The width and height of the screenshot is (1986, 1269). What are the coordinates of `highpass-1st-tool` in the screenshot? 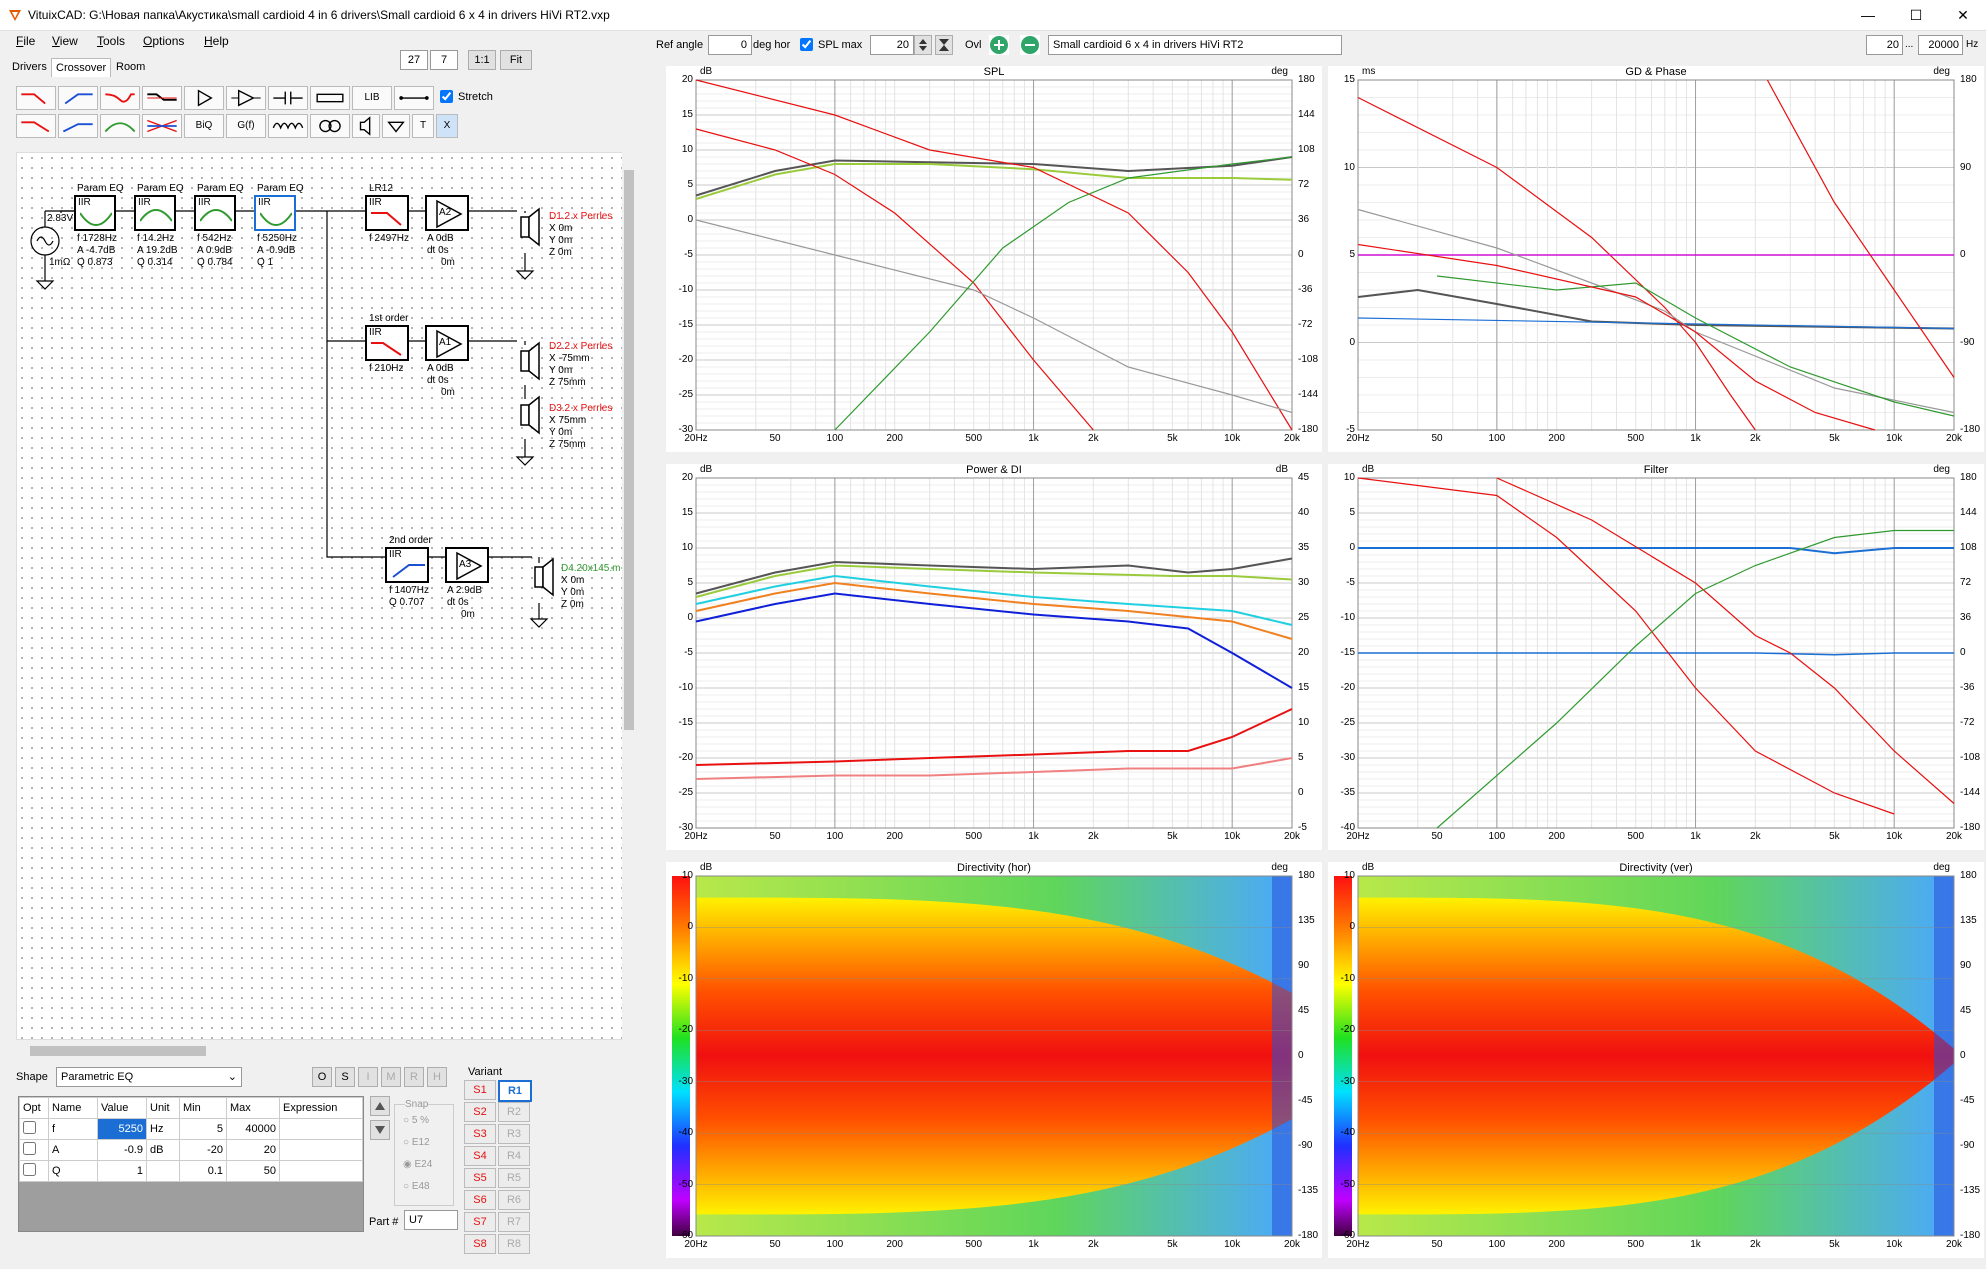 It's located at (78, 98).